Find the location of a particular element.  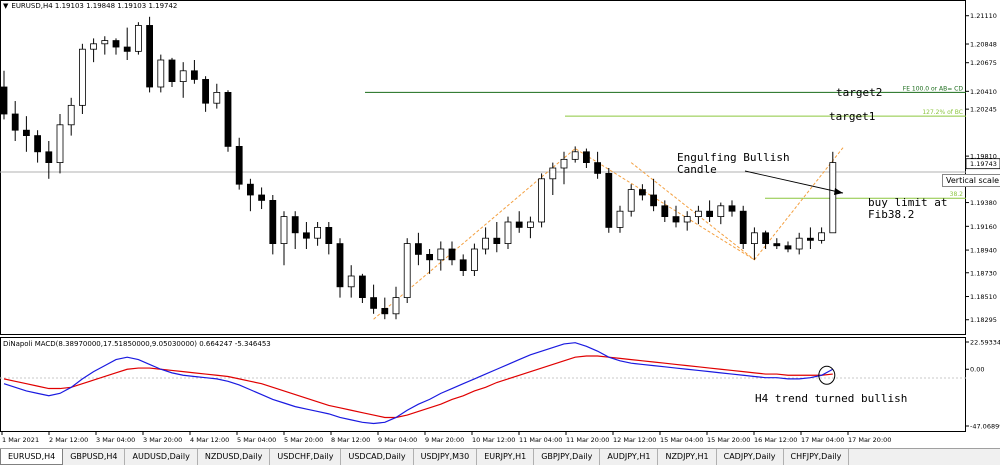

fib-tag: 38.2 is located at coordinates (957, 194).